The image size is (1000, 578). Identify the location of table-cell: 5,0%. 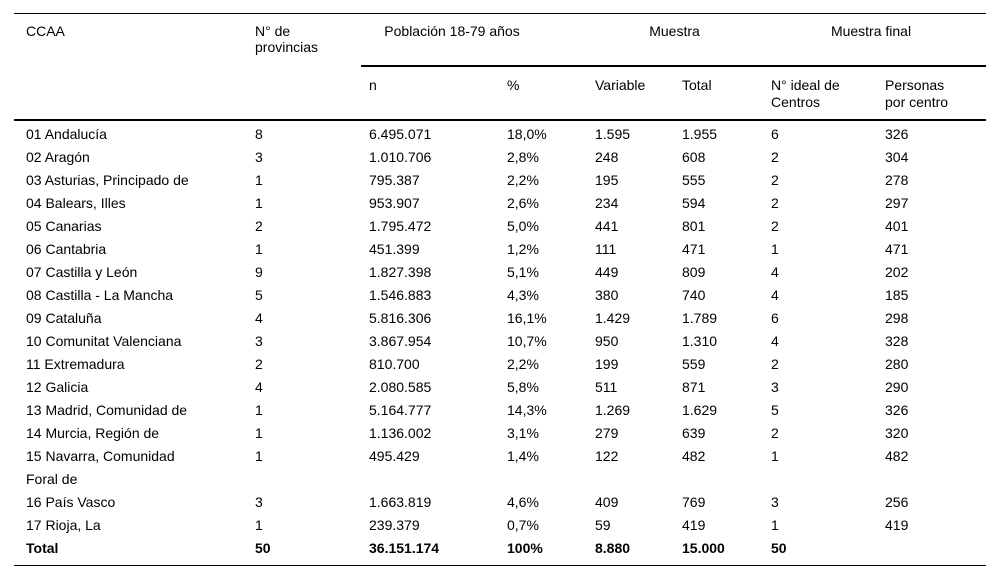
(523, 225).